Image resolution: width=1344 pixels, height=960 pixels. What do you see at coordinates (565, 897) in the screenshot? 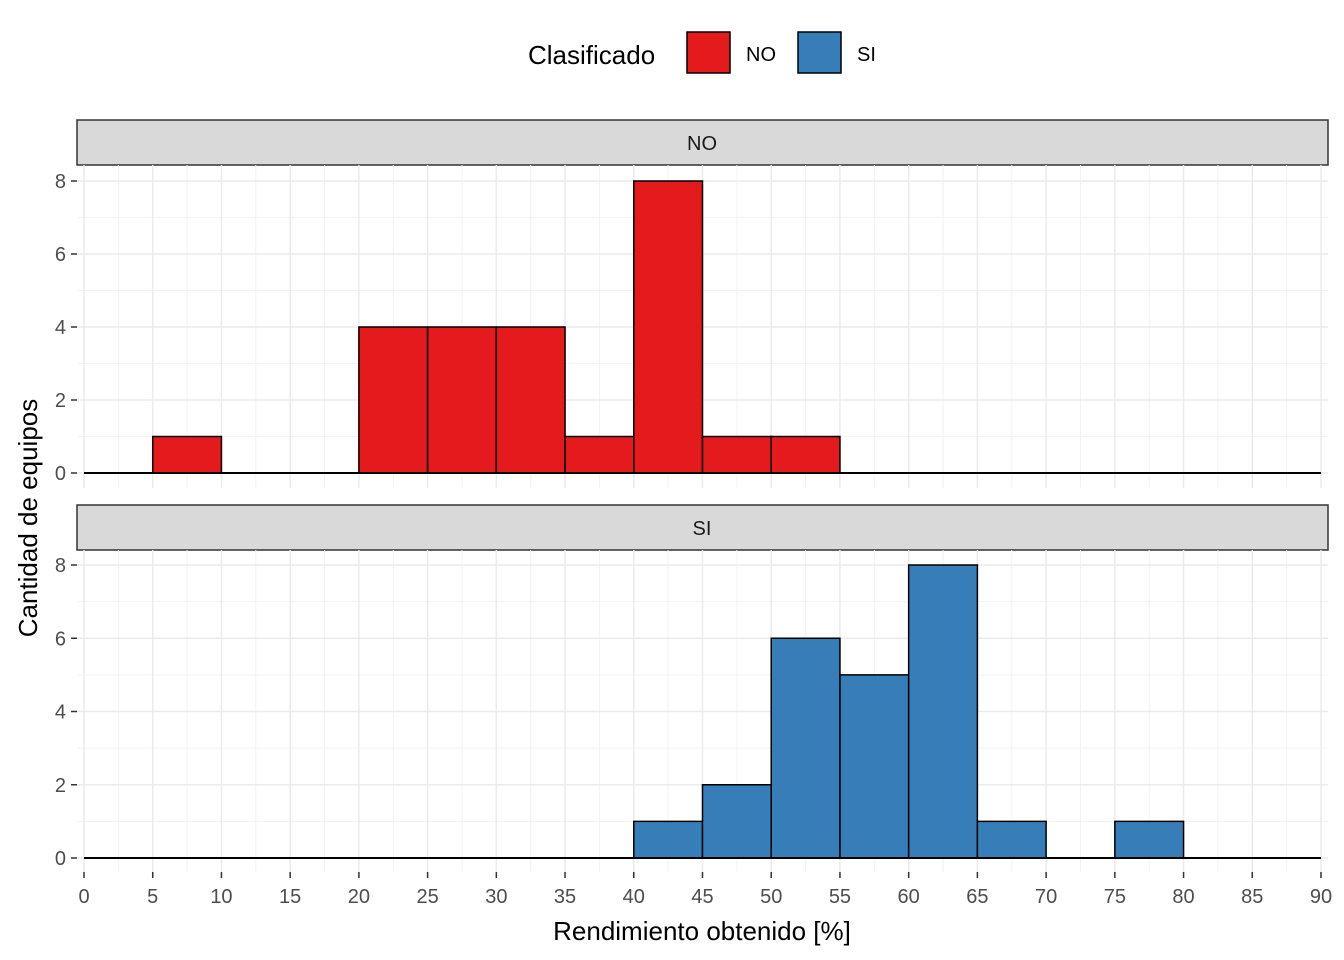
I see `x-tick-label: 35` at bounding box center [565, 897].